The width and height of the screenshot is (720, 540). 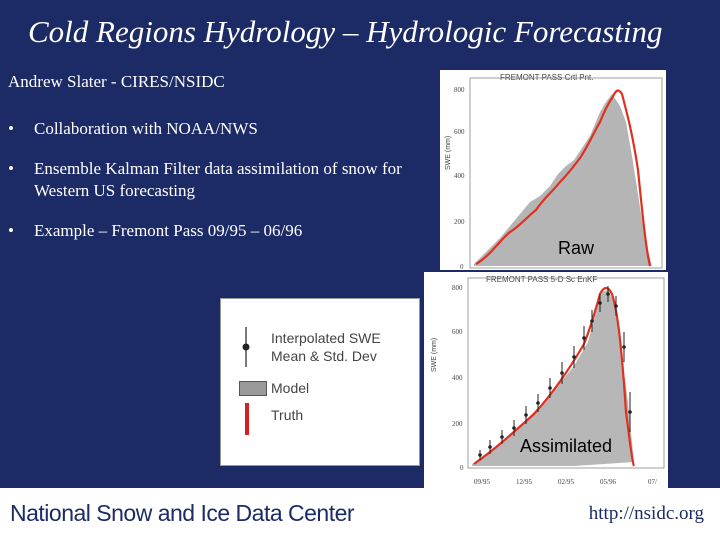 I want to click on errorbar-icon, so click(x=246, y=347).